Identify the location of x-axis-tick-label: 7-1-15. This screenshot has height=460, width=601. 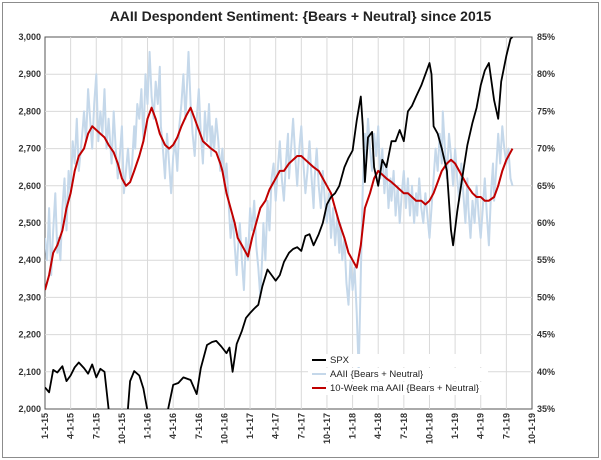
(96, 426).